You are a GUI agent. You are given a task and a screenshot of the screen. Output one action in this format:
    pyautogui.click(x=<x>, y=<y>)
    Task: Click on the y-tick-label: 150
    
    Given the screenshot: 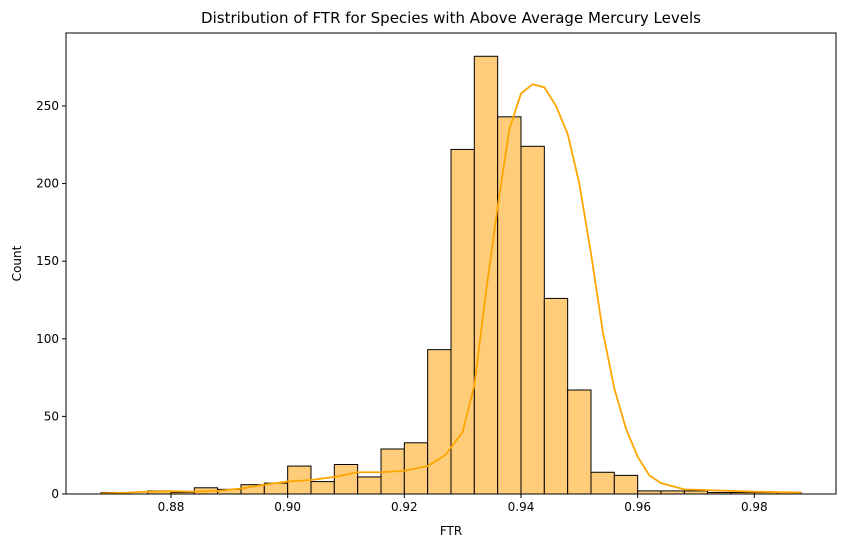 What is the action you would take?
    pyautogui.click(x=47, y=261)
    